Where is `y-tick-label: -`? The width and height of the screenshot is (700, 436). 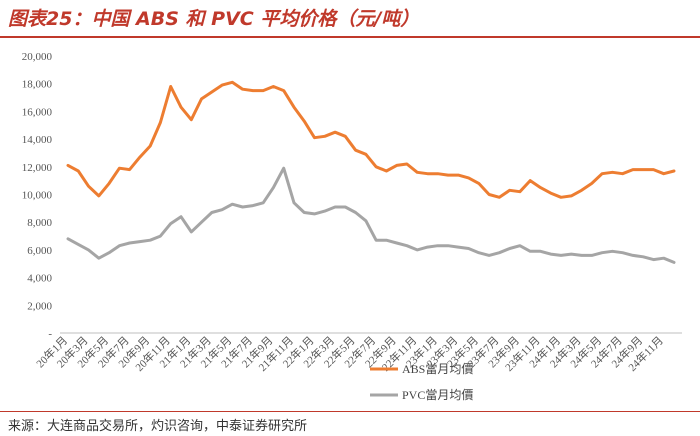 y-tick-label: - is located at coordinates (50, 334).